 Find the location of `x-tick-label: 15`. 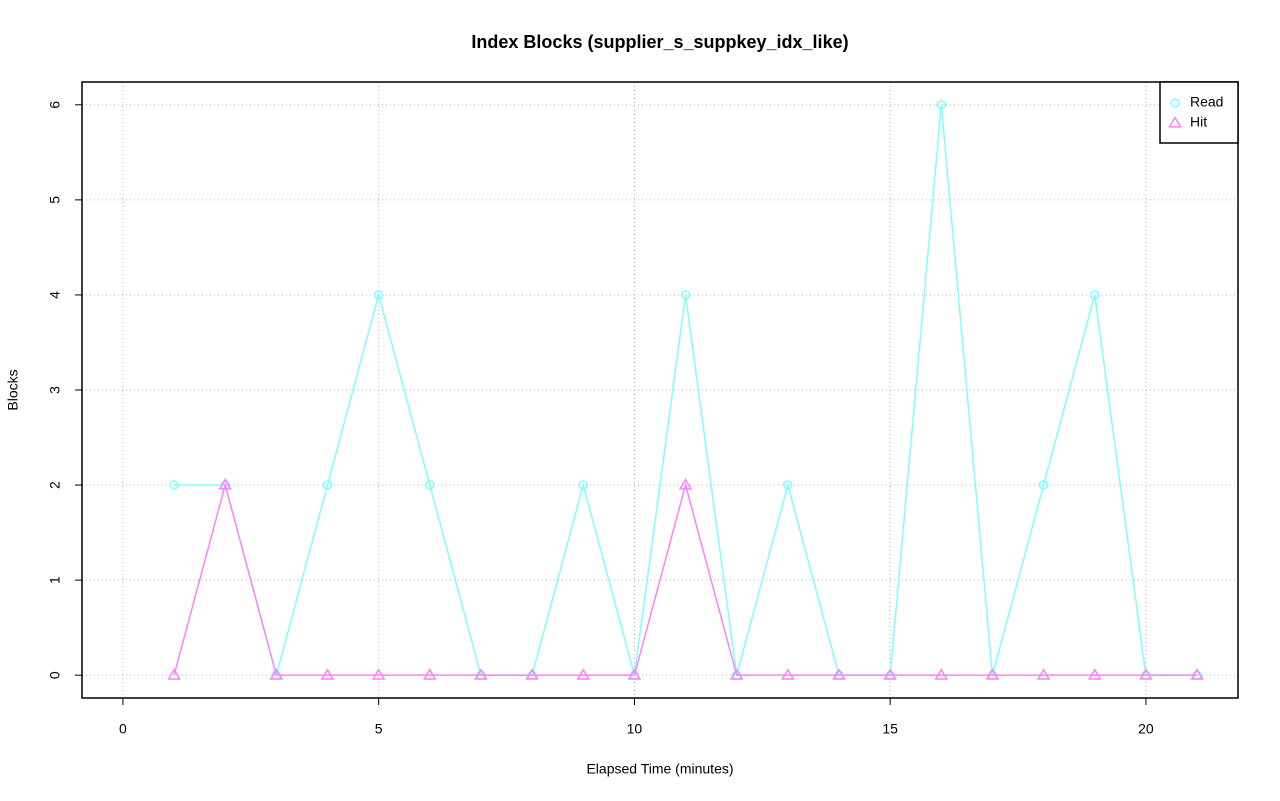

x-tick-label: 15 is located at coordinates (890, 729).